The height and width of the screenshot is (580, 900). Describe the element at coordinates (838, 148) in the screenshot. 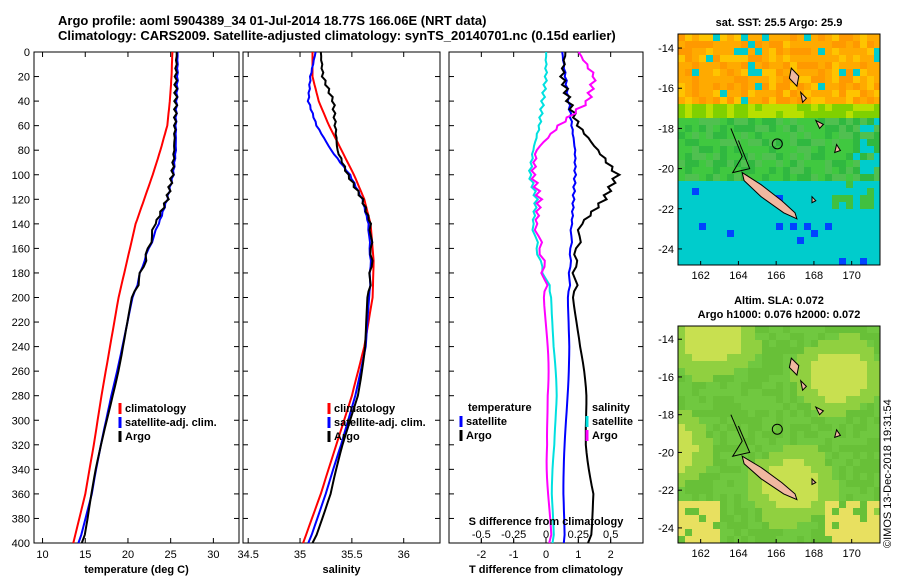

I see `sst_map-land` at that location.